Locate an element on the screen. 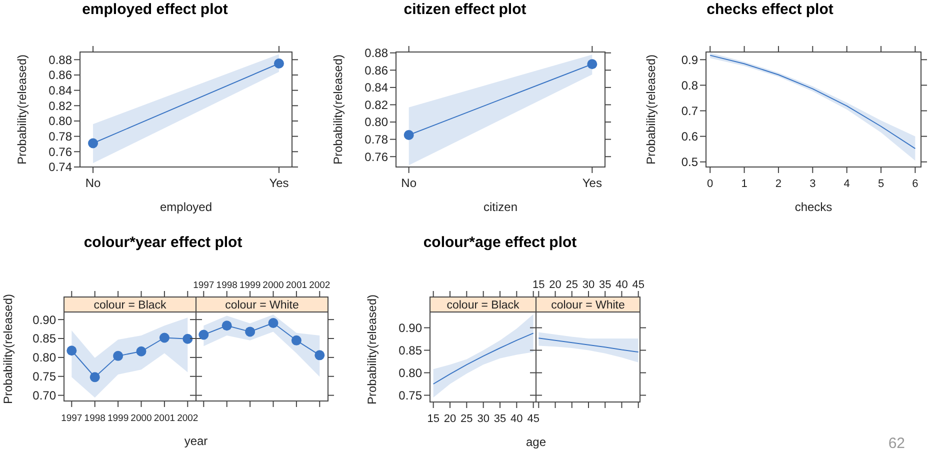 The width and height of the screenshot is (940, 454). x-axis-title: checks is located at coordinates (813, 207).